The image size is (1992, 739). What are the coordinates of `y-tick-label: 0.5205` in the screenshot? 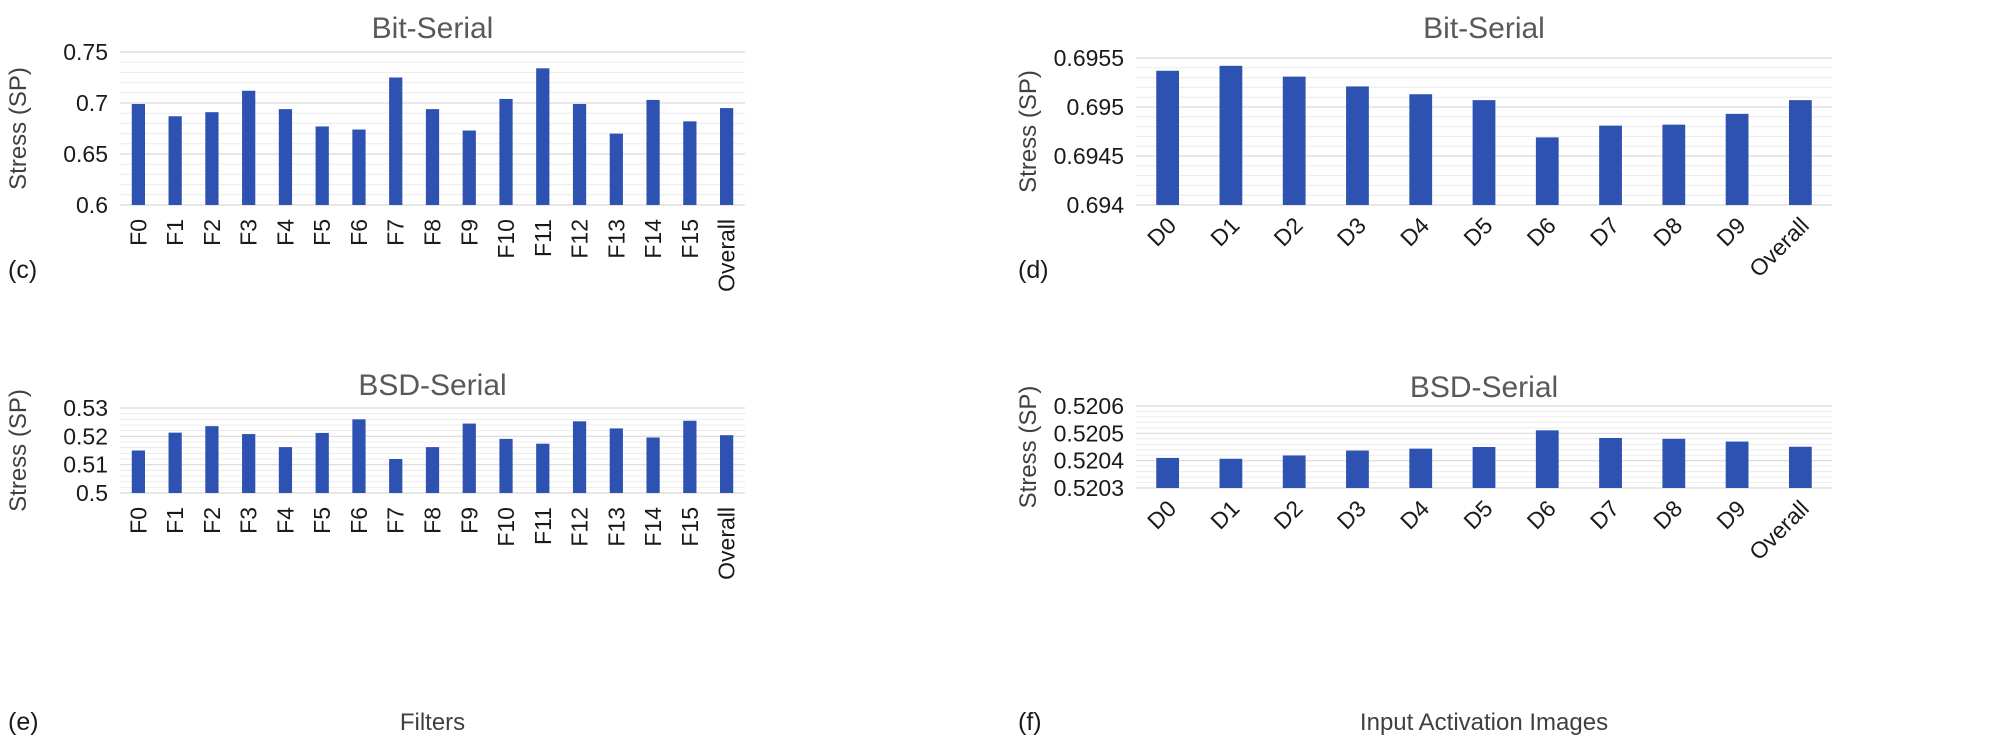 It's located at (1089, 433).